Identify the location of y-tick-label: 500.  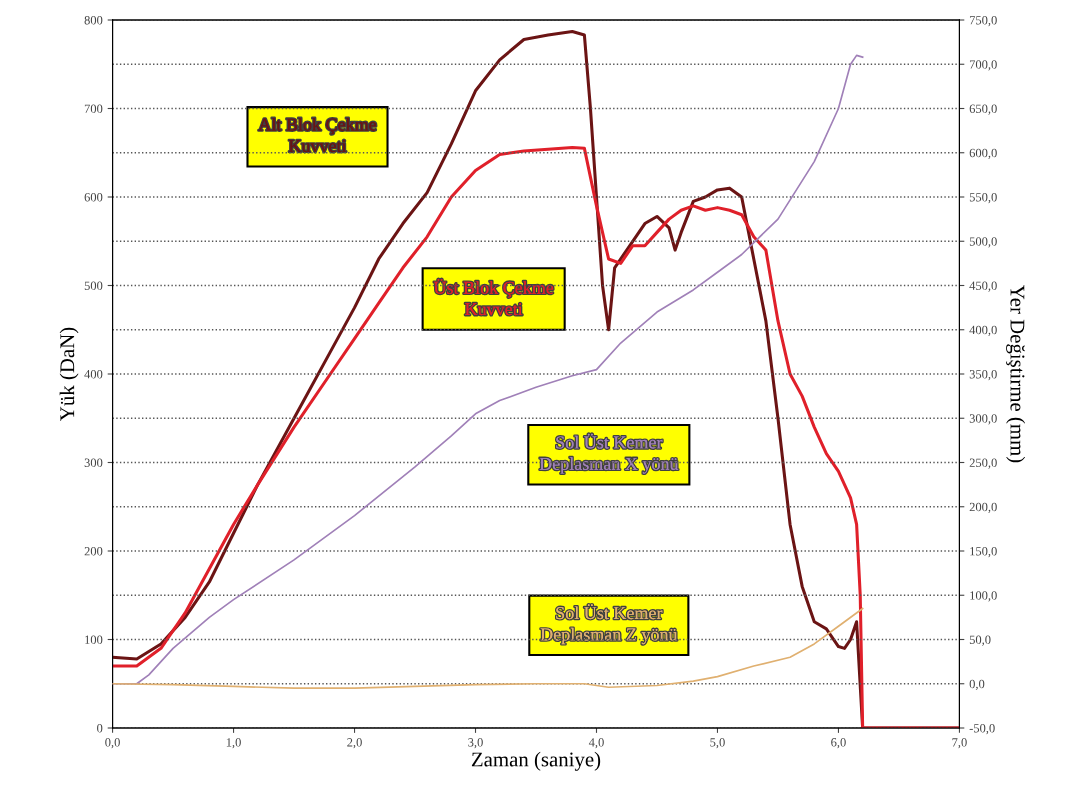
(93, 285).